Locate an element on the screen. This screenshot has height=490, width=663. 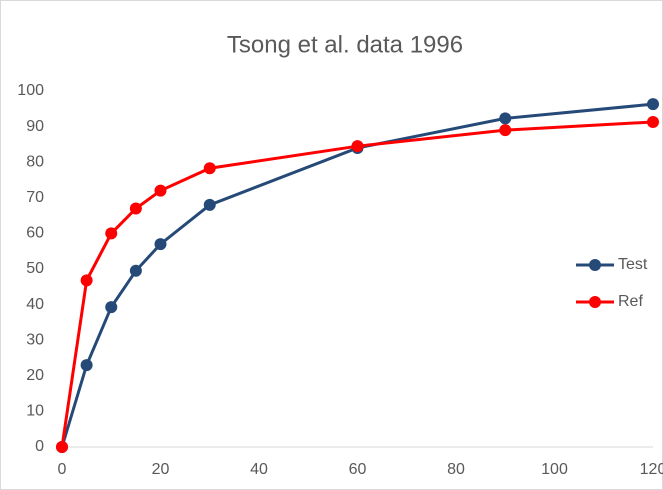
x-tick-label: 80 is located at coordinates (456, 469).